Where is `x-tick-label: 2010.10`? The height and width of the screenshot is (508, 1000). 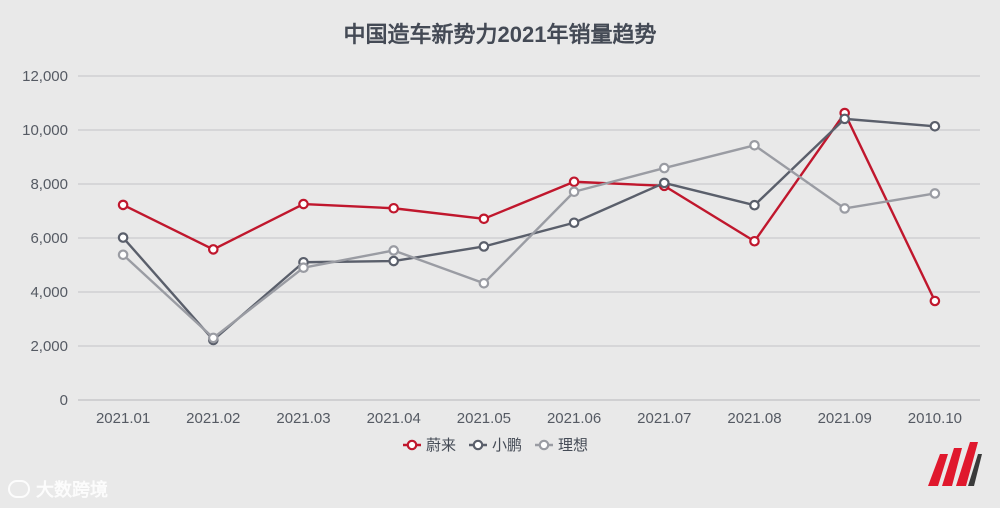
x-tick-label: 2010.10 is located at coordinates (935, 418).